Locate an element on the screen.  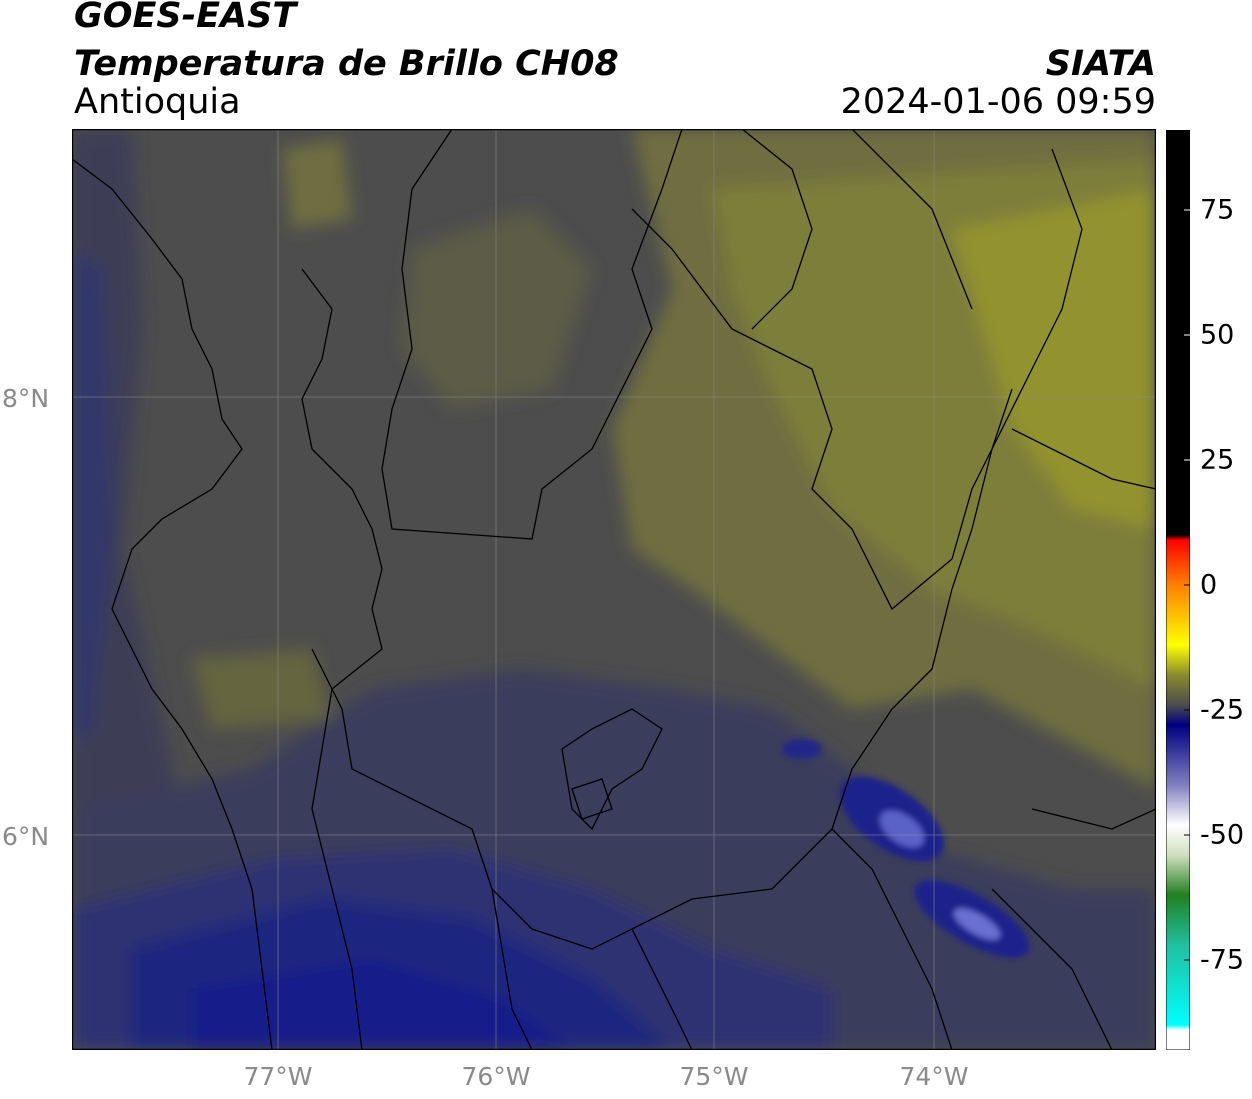
colorbar-tick-label: -75 is located at coordinates (1222, 960).